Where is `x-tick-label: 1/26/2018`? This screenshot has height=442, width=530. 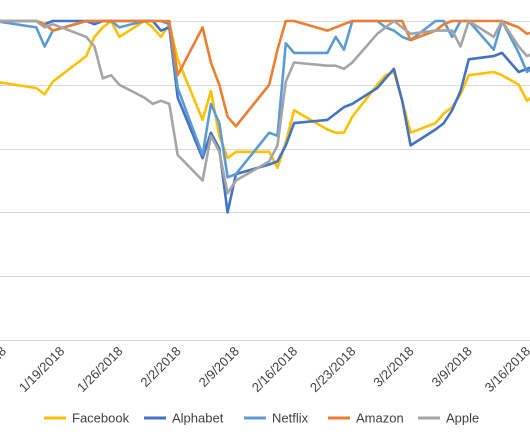
x-tick-label: 1/26/2018 is located at coordinates (100, 370).